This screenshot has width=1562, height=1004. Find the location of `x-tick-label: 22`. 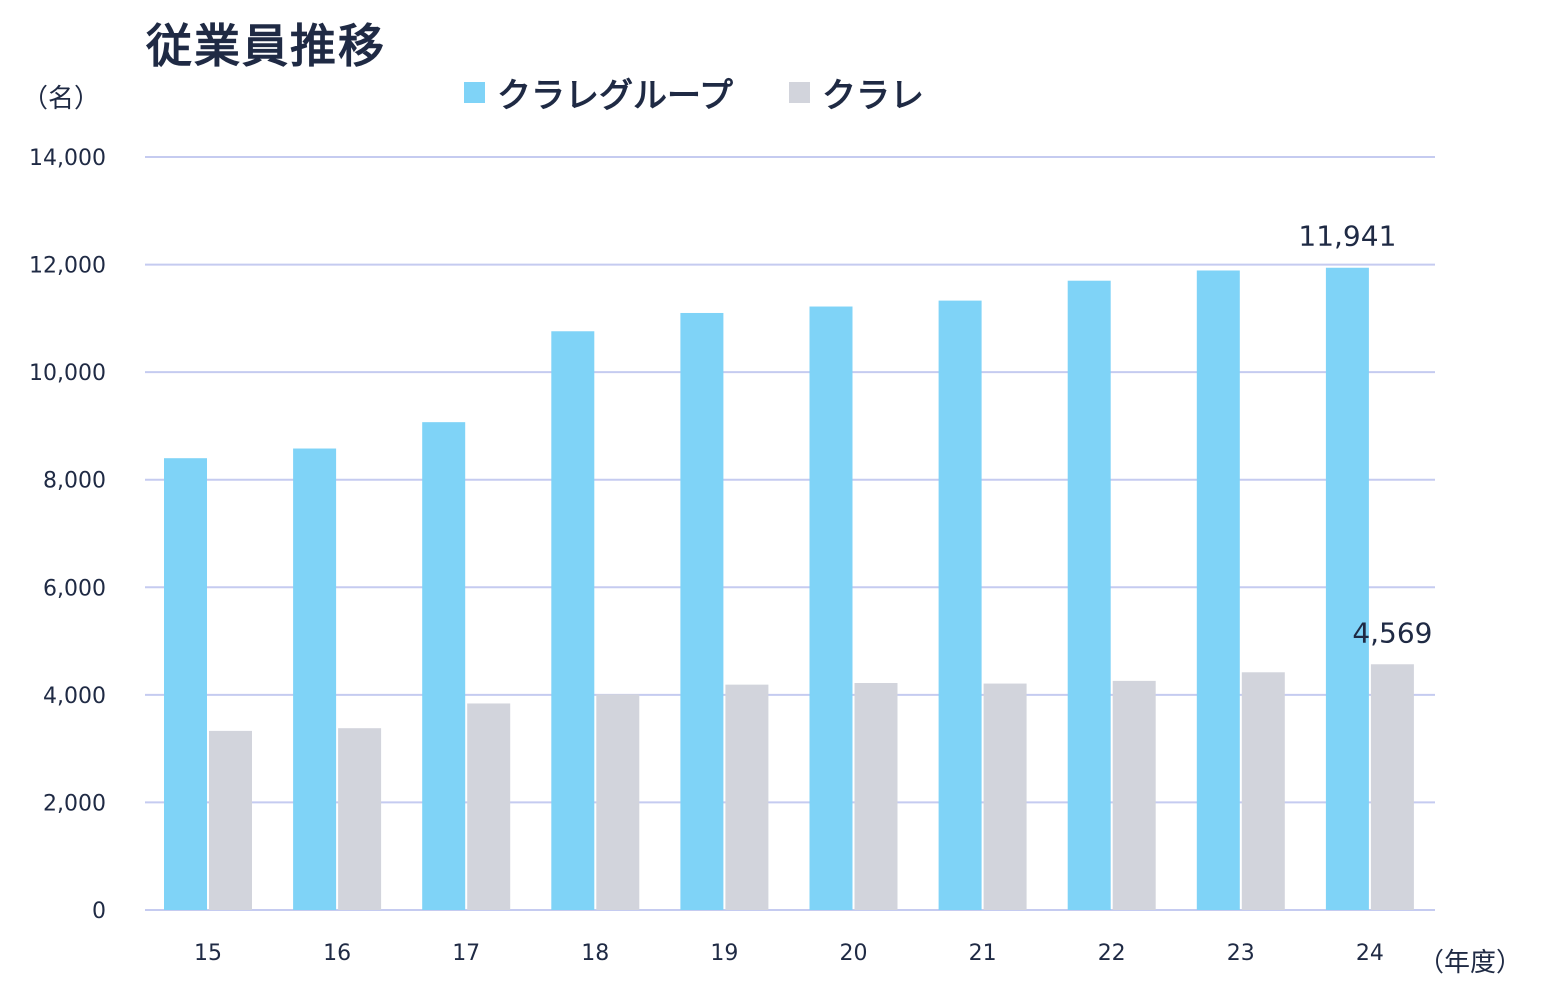

x-tick-label: 22 is located at coordinates (1112, 953).